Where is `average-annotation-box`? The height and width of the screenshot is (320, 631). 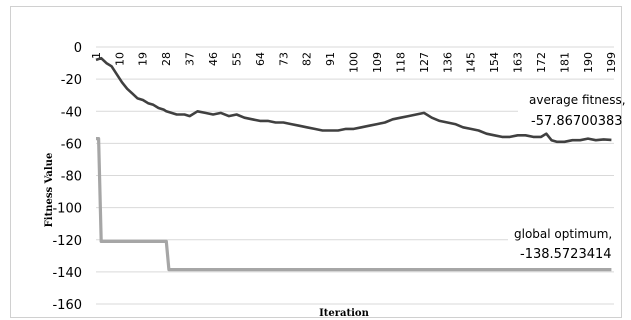 average-annotation-box is located at coordinates (569, 108).